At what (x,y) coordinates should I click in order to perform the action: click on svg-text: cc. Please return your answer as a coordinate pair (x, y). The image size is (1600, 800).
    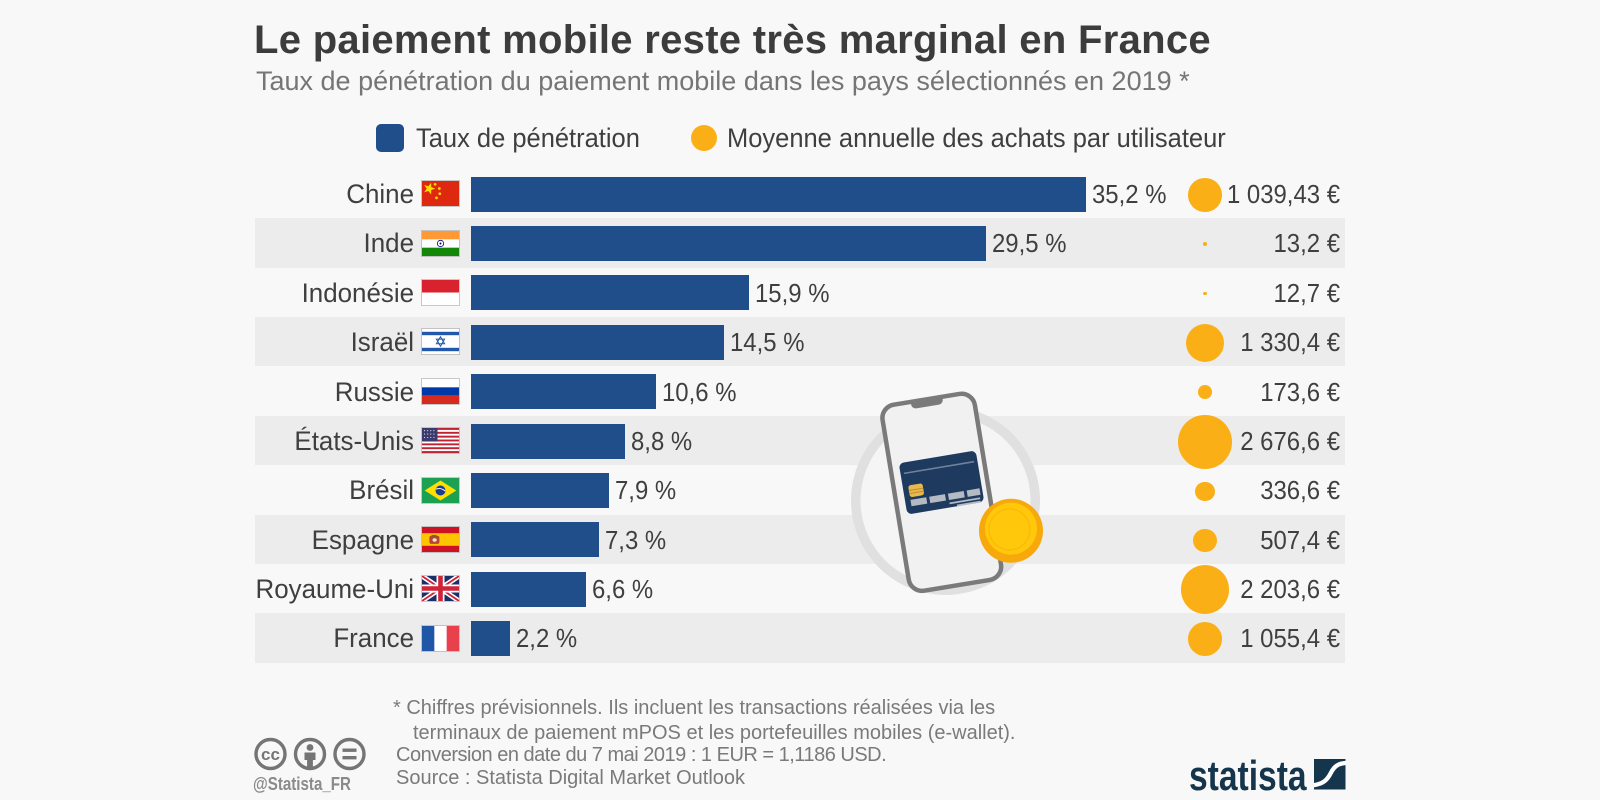
    Looking at the image, I should click on (270, 754).